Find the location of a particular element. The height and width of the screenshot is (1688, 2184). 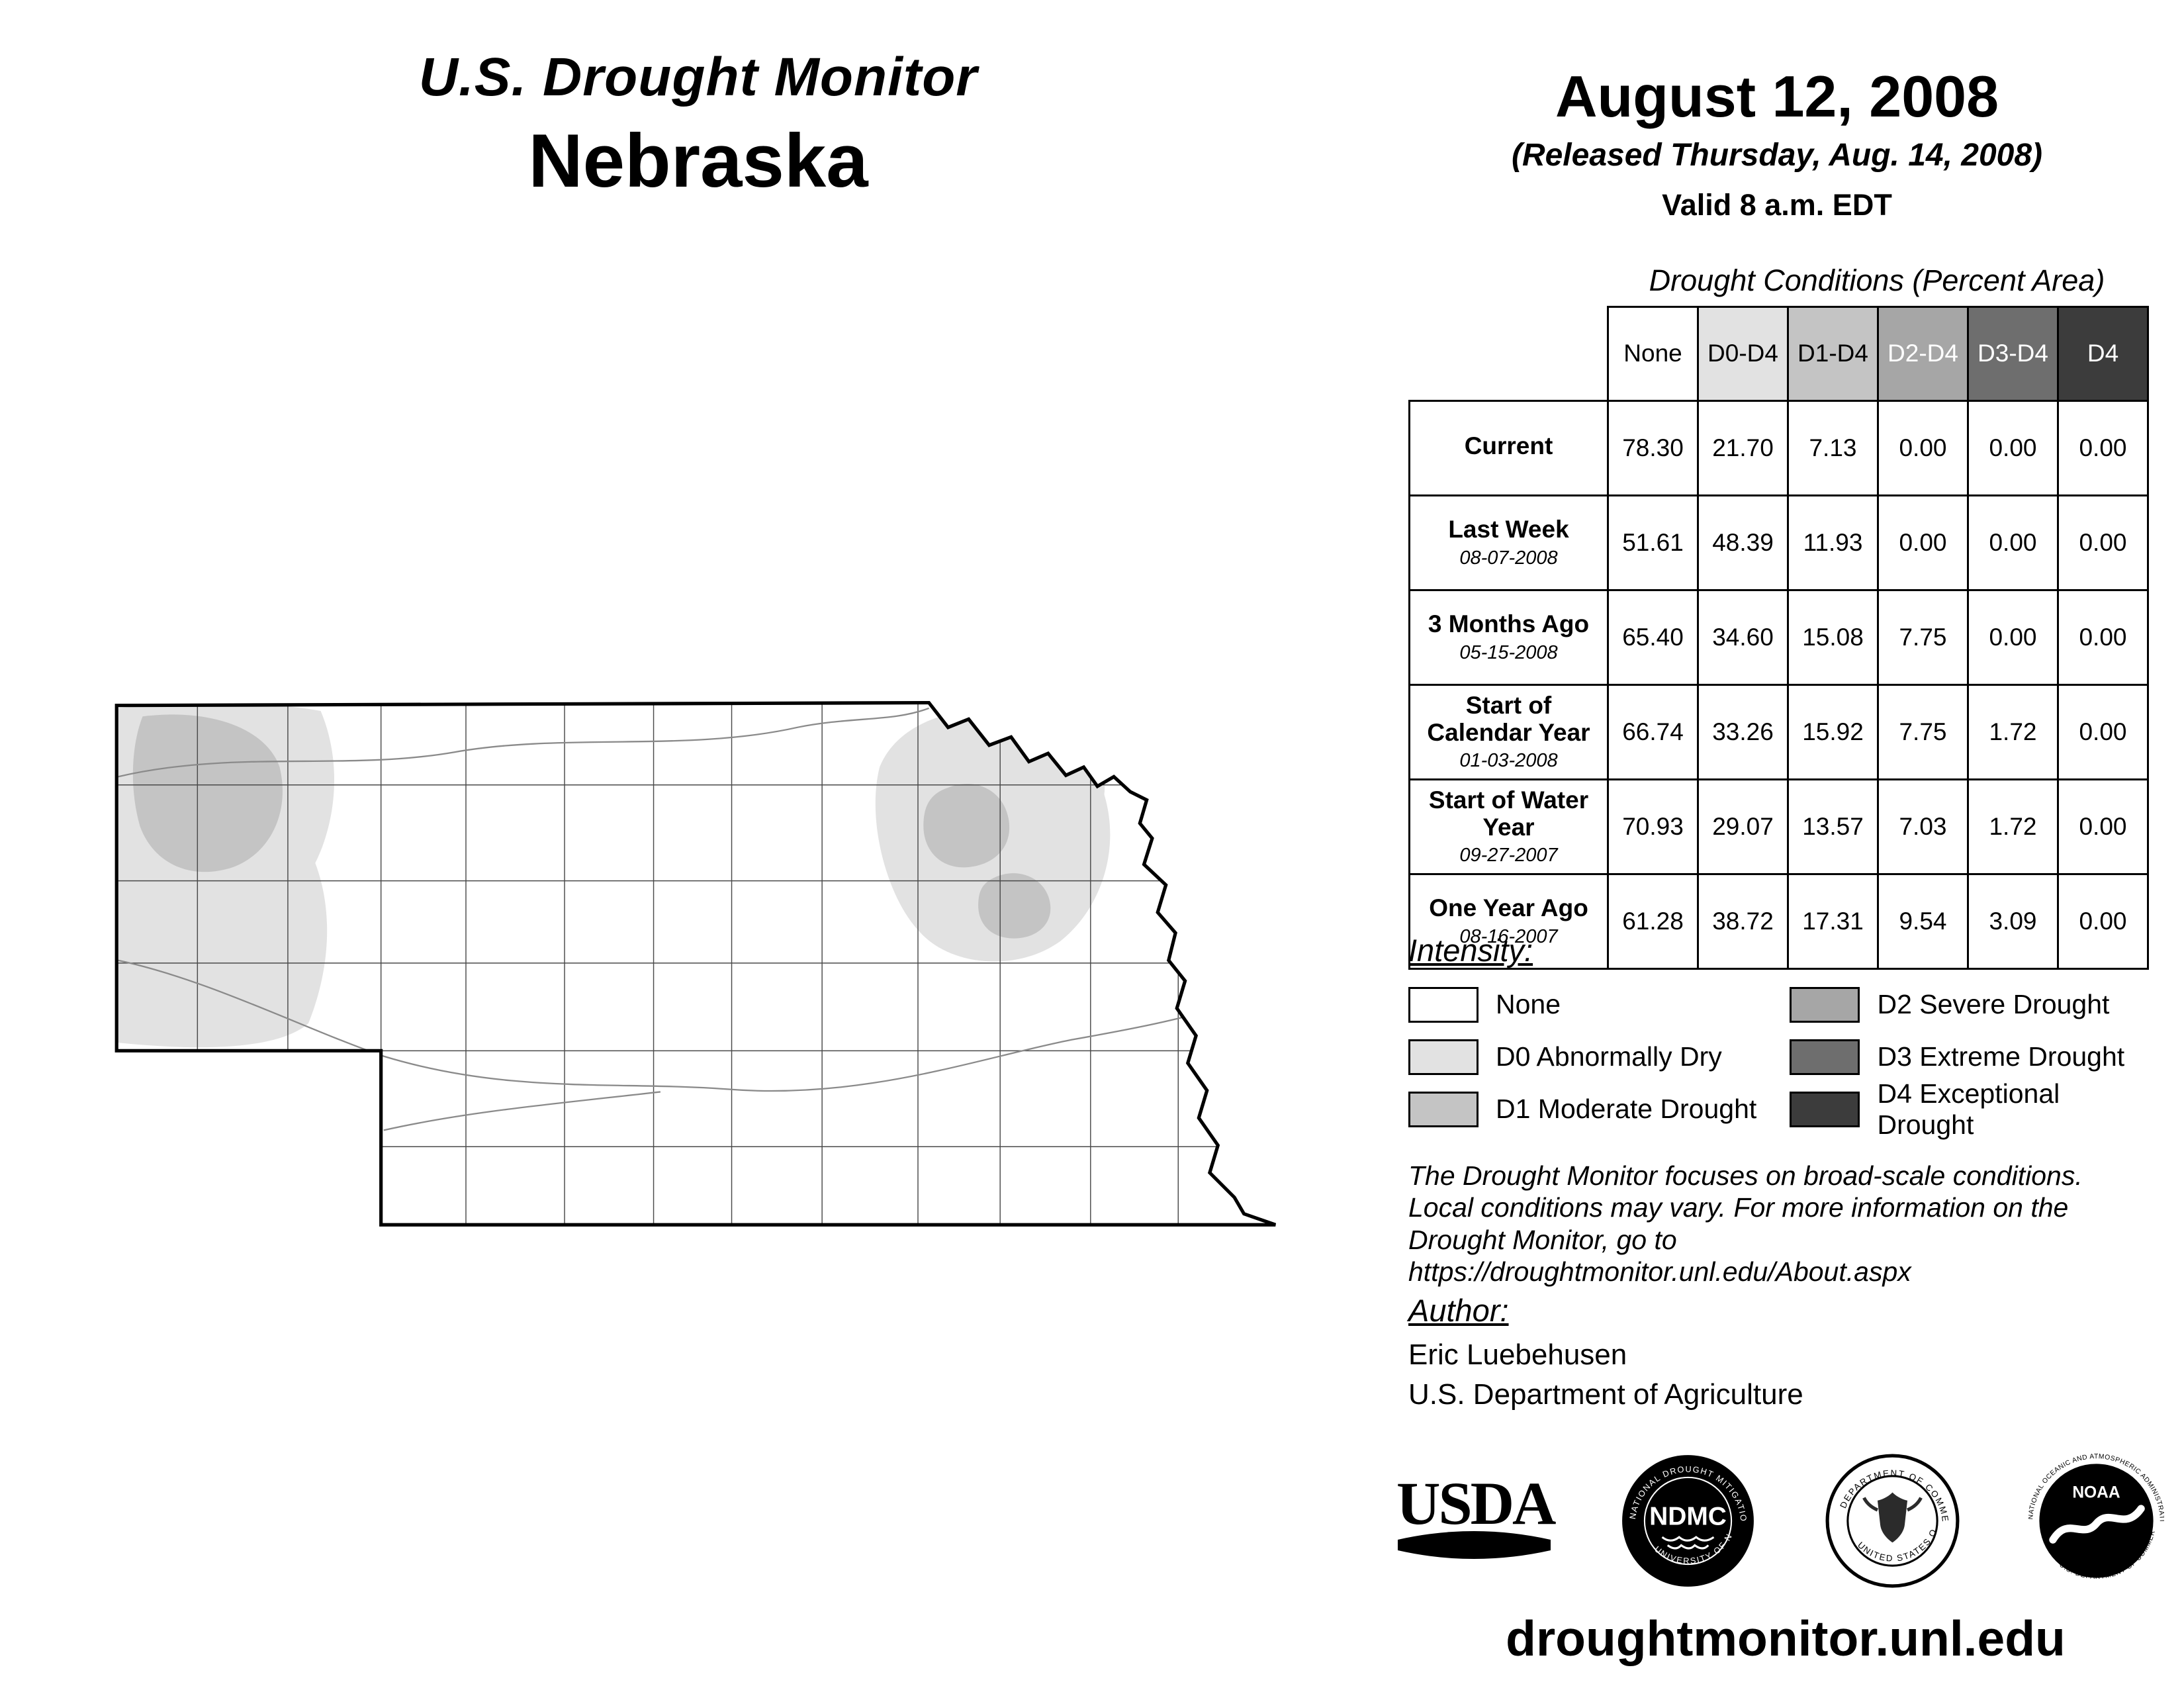

cell: 38.72 is located at coordinates (1743, 921).